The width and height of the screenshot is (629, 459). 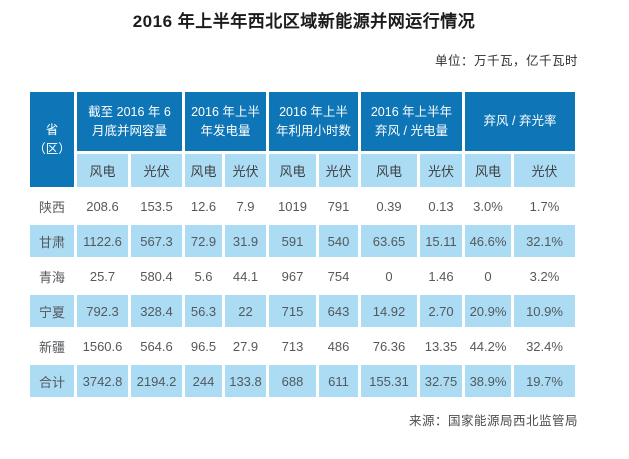 I want to click on table-cell: 1122.6, so click(x=102, y=241).